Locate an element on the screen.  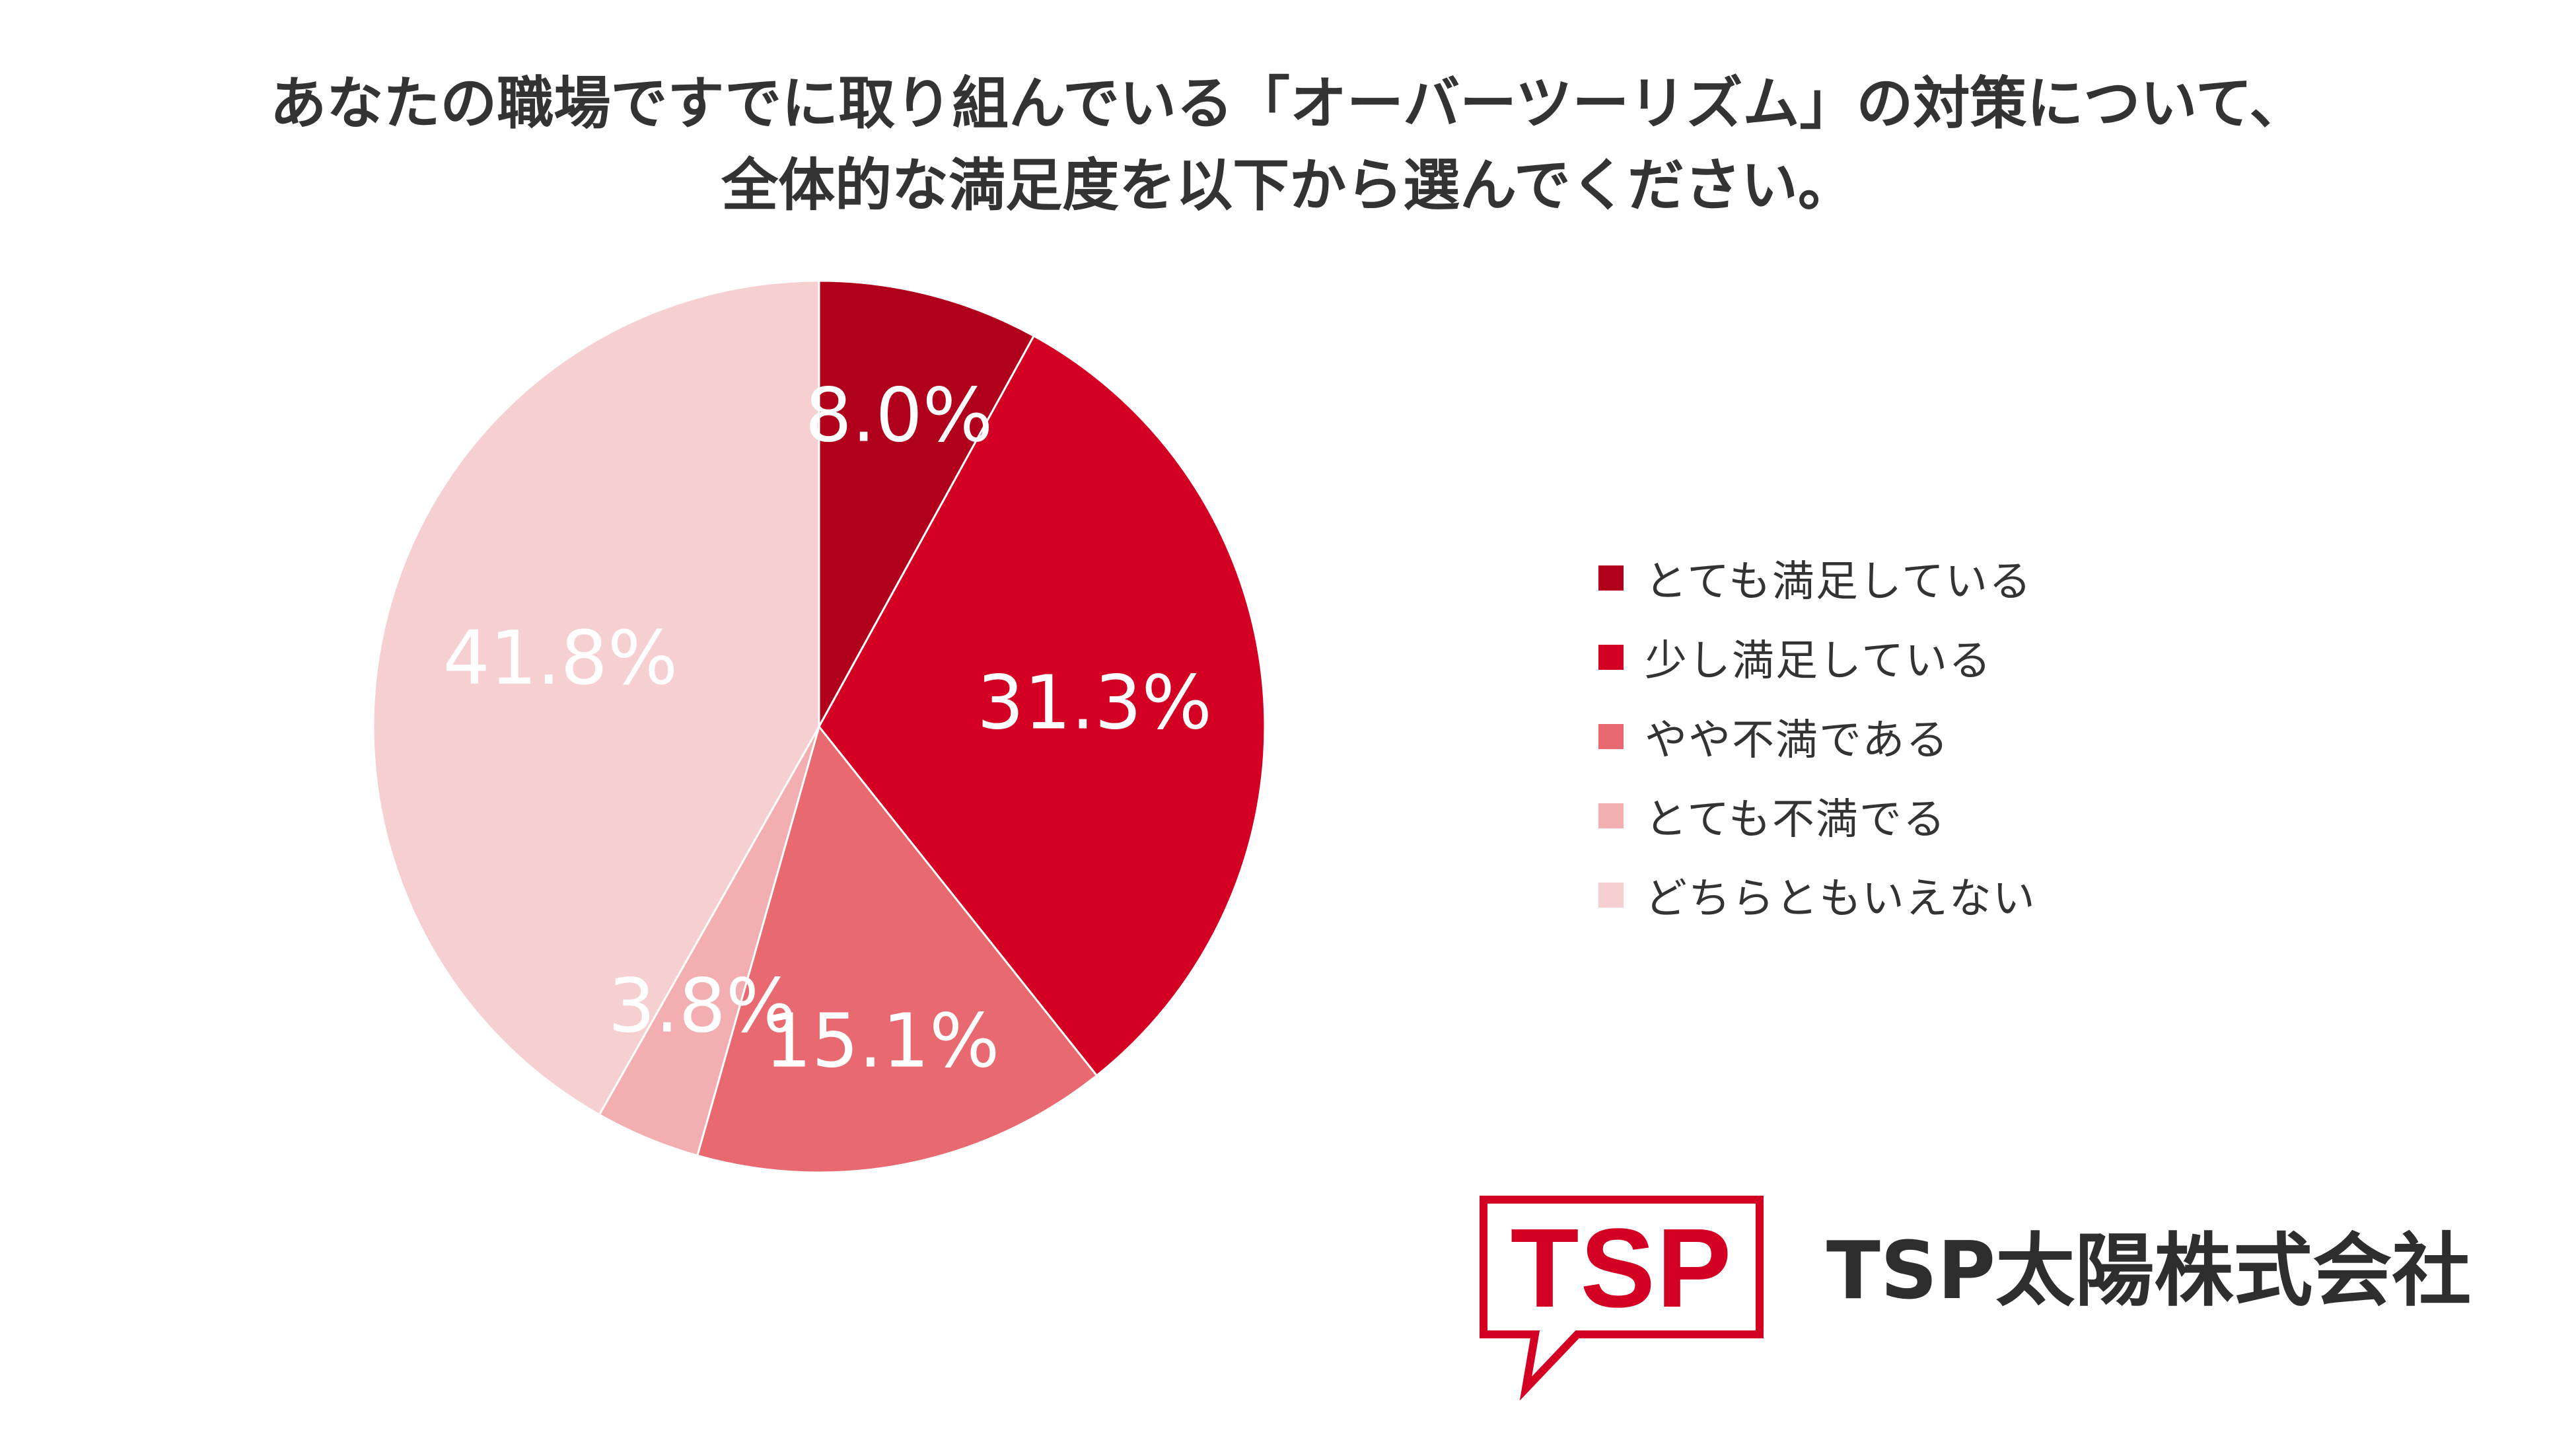
legend-item: 少し満足している is located at coordinates (1817, 657).